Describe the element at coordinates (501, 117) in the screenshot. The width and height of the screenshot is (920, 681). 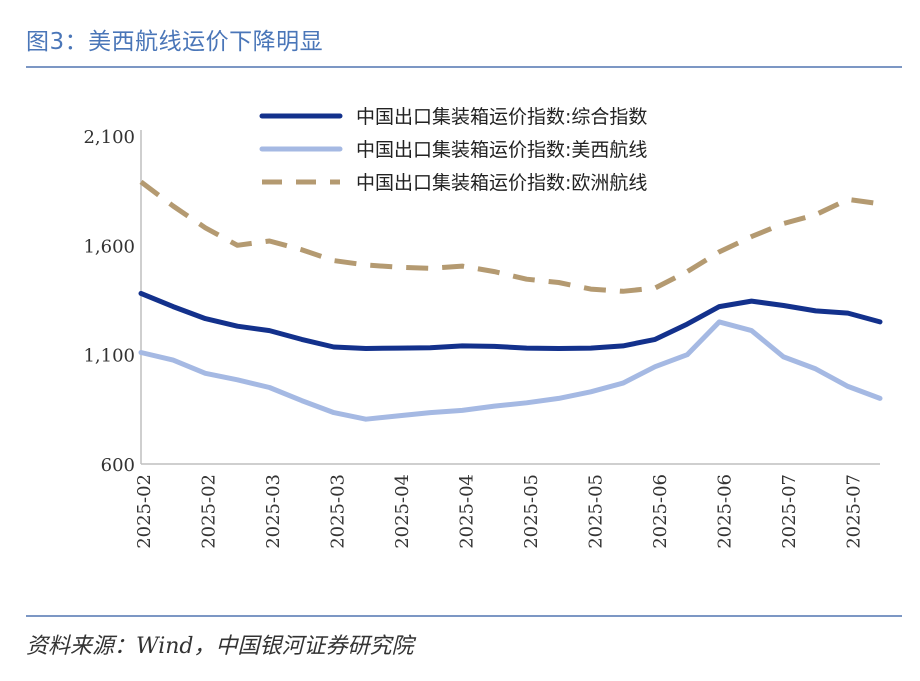
I see `legend-label: 中国出口集装箱运价指数:综合指数` at that location.